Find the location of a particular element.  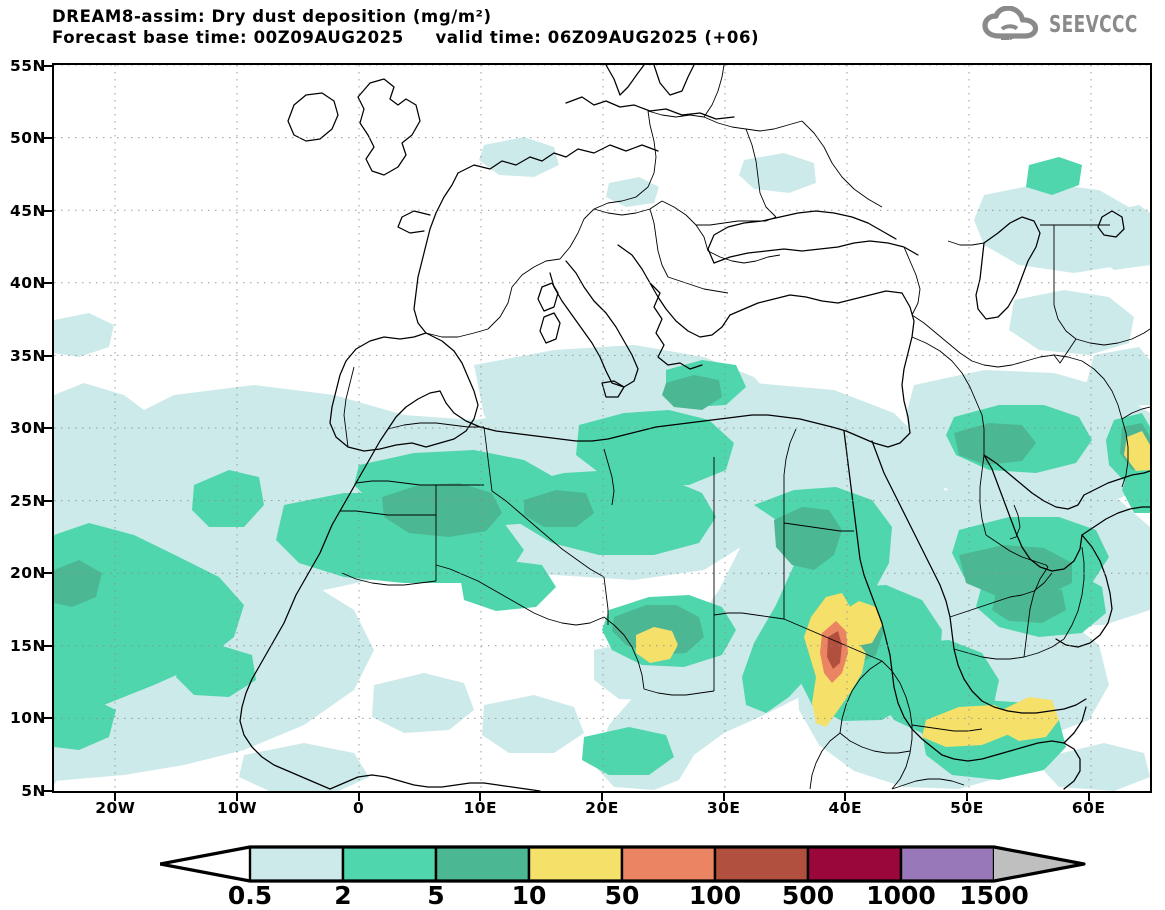

cloud-icon is located at coordinates (1012, 24).